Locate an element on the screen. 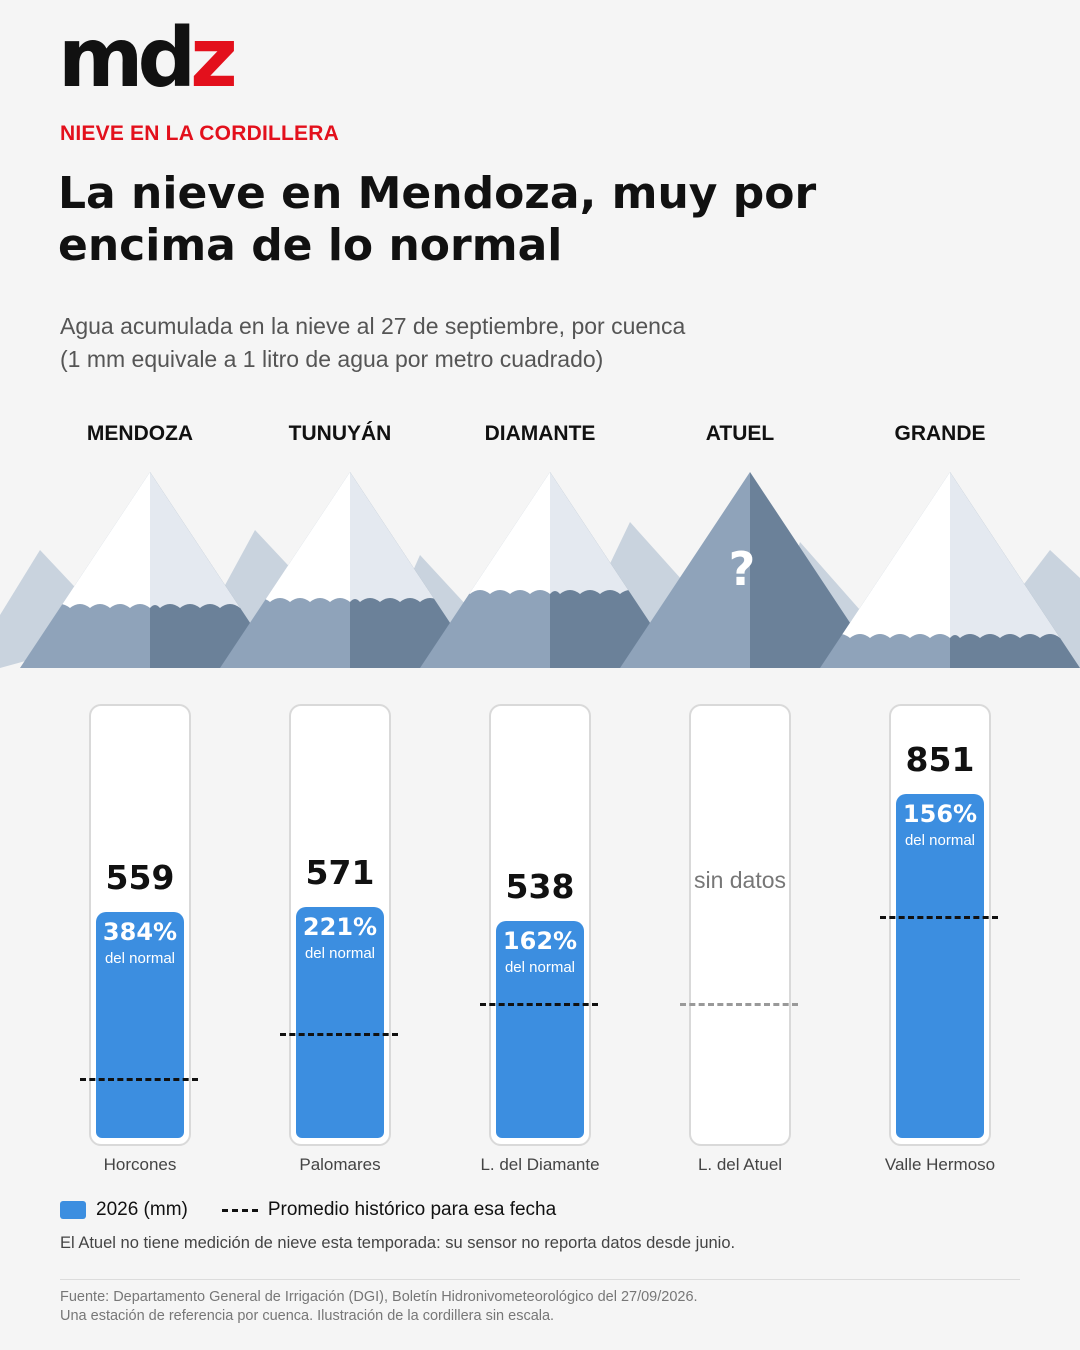 This screenshot has width=1080, height=1350. average-line-grande is located at coordinates (939, 918).